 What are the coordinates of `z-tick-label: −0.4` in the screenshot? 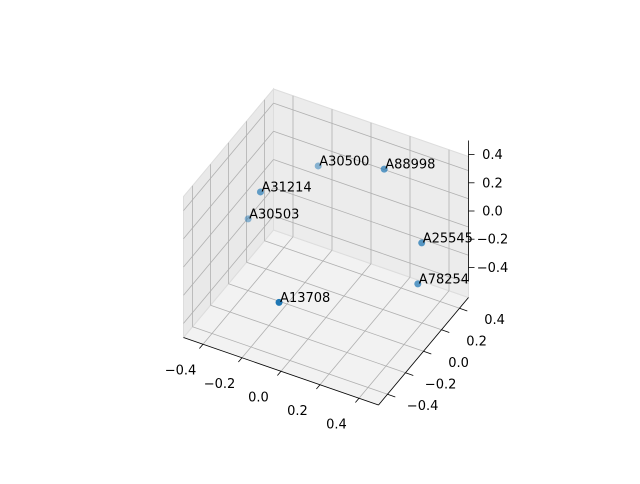 It's located at (493, 268).